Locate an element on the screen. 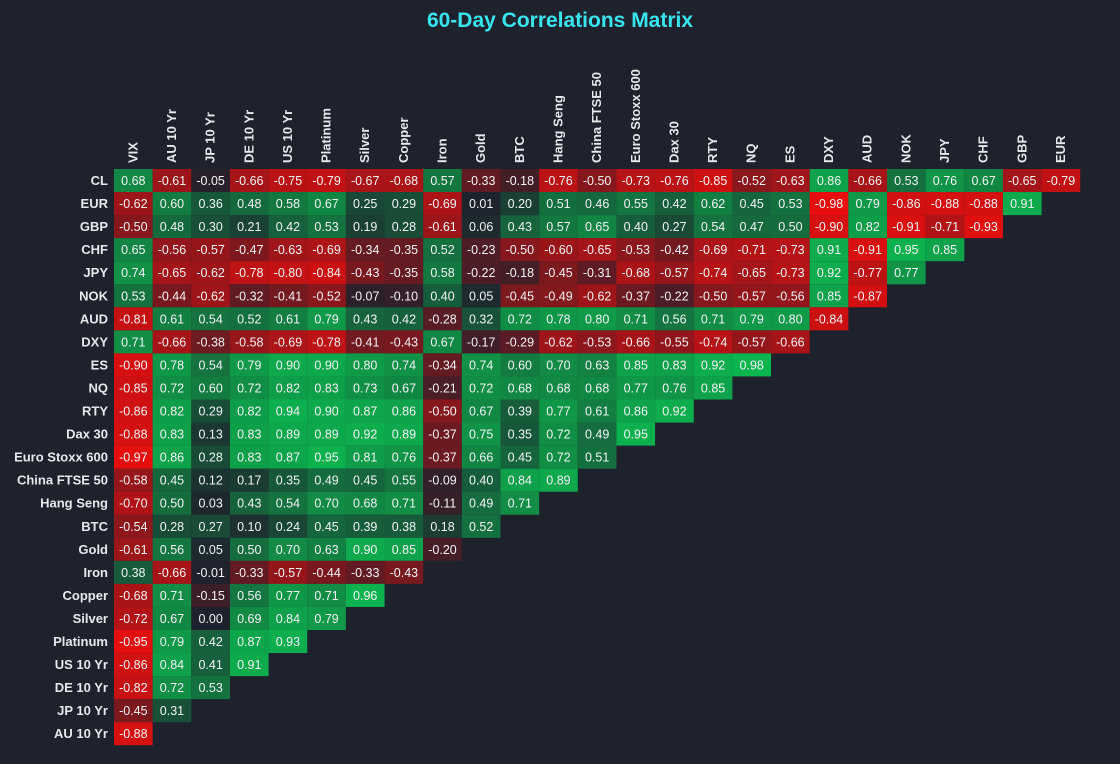 The image size is (1120, 764). cell-value: 0.78 is located at coordinates (558, 319).